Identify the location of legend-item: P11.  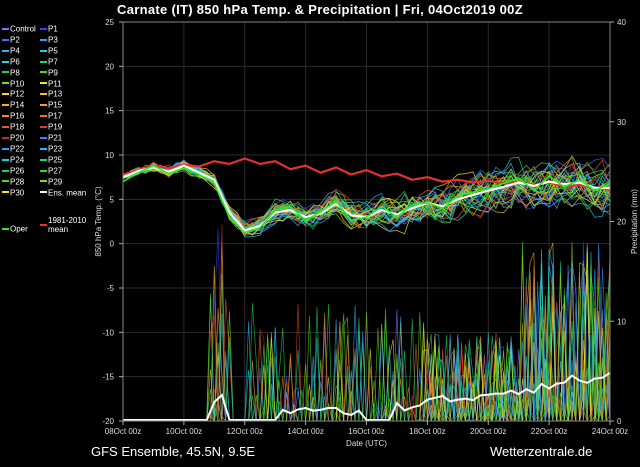
(51, 84).